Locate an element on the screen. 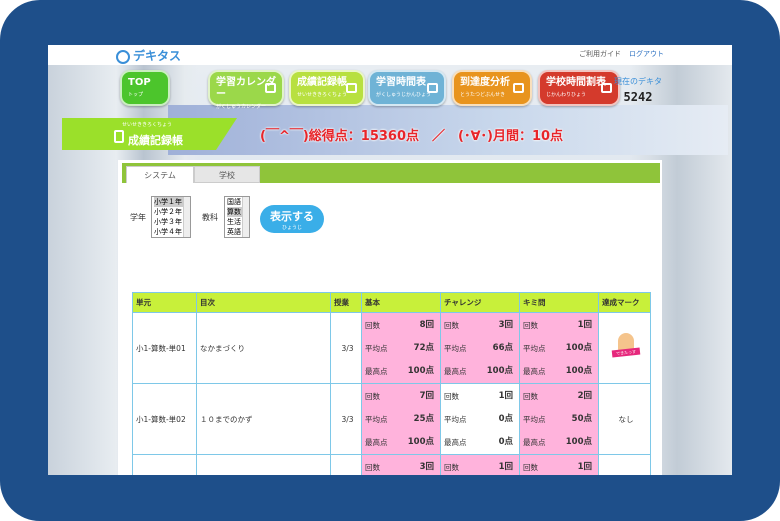 The height and width of the screenshot is (521, 780). mark-ribbon: できたっす is located at coordinates (626, 352).